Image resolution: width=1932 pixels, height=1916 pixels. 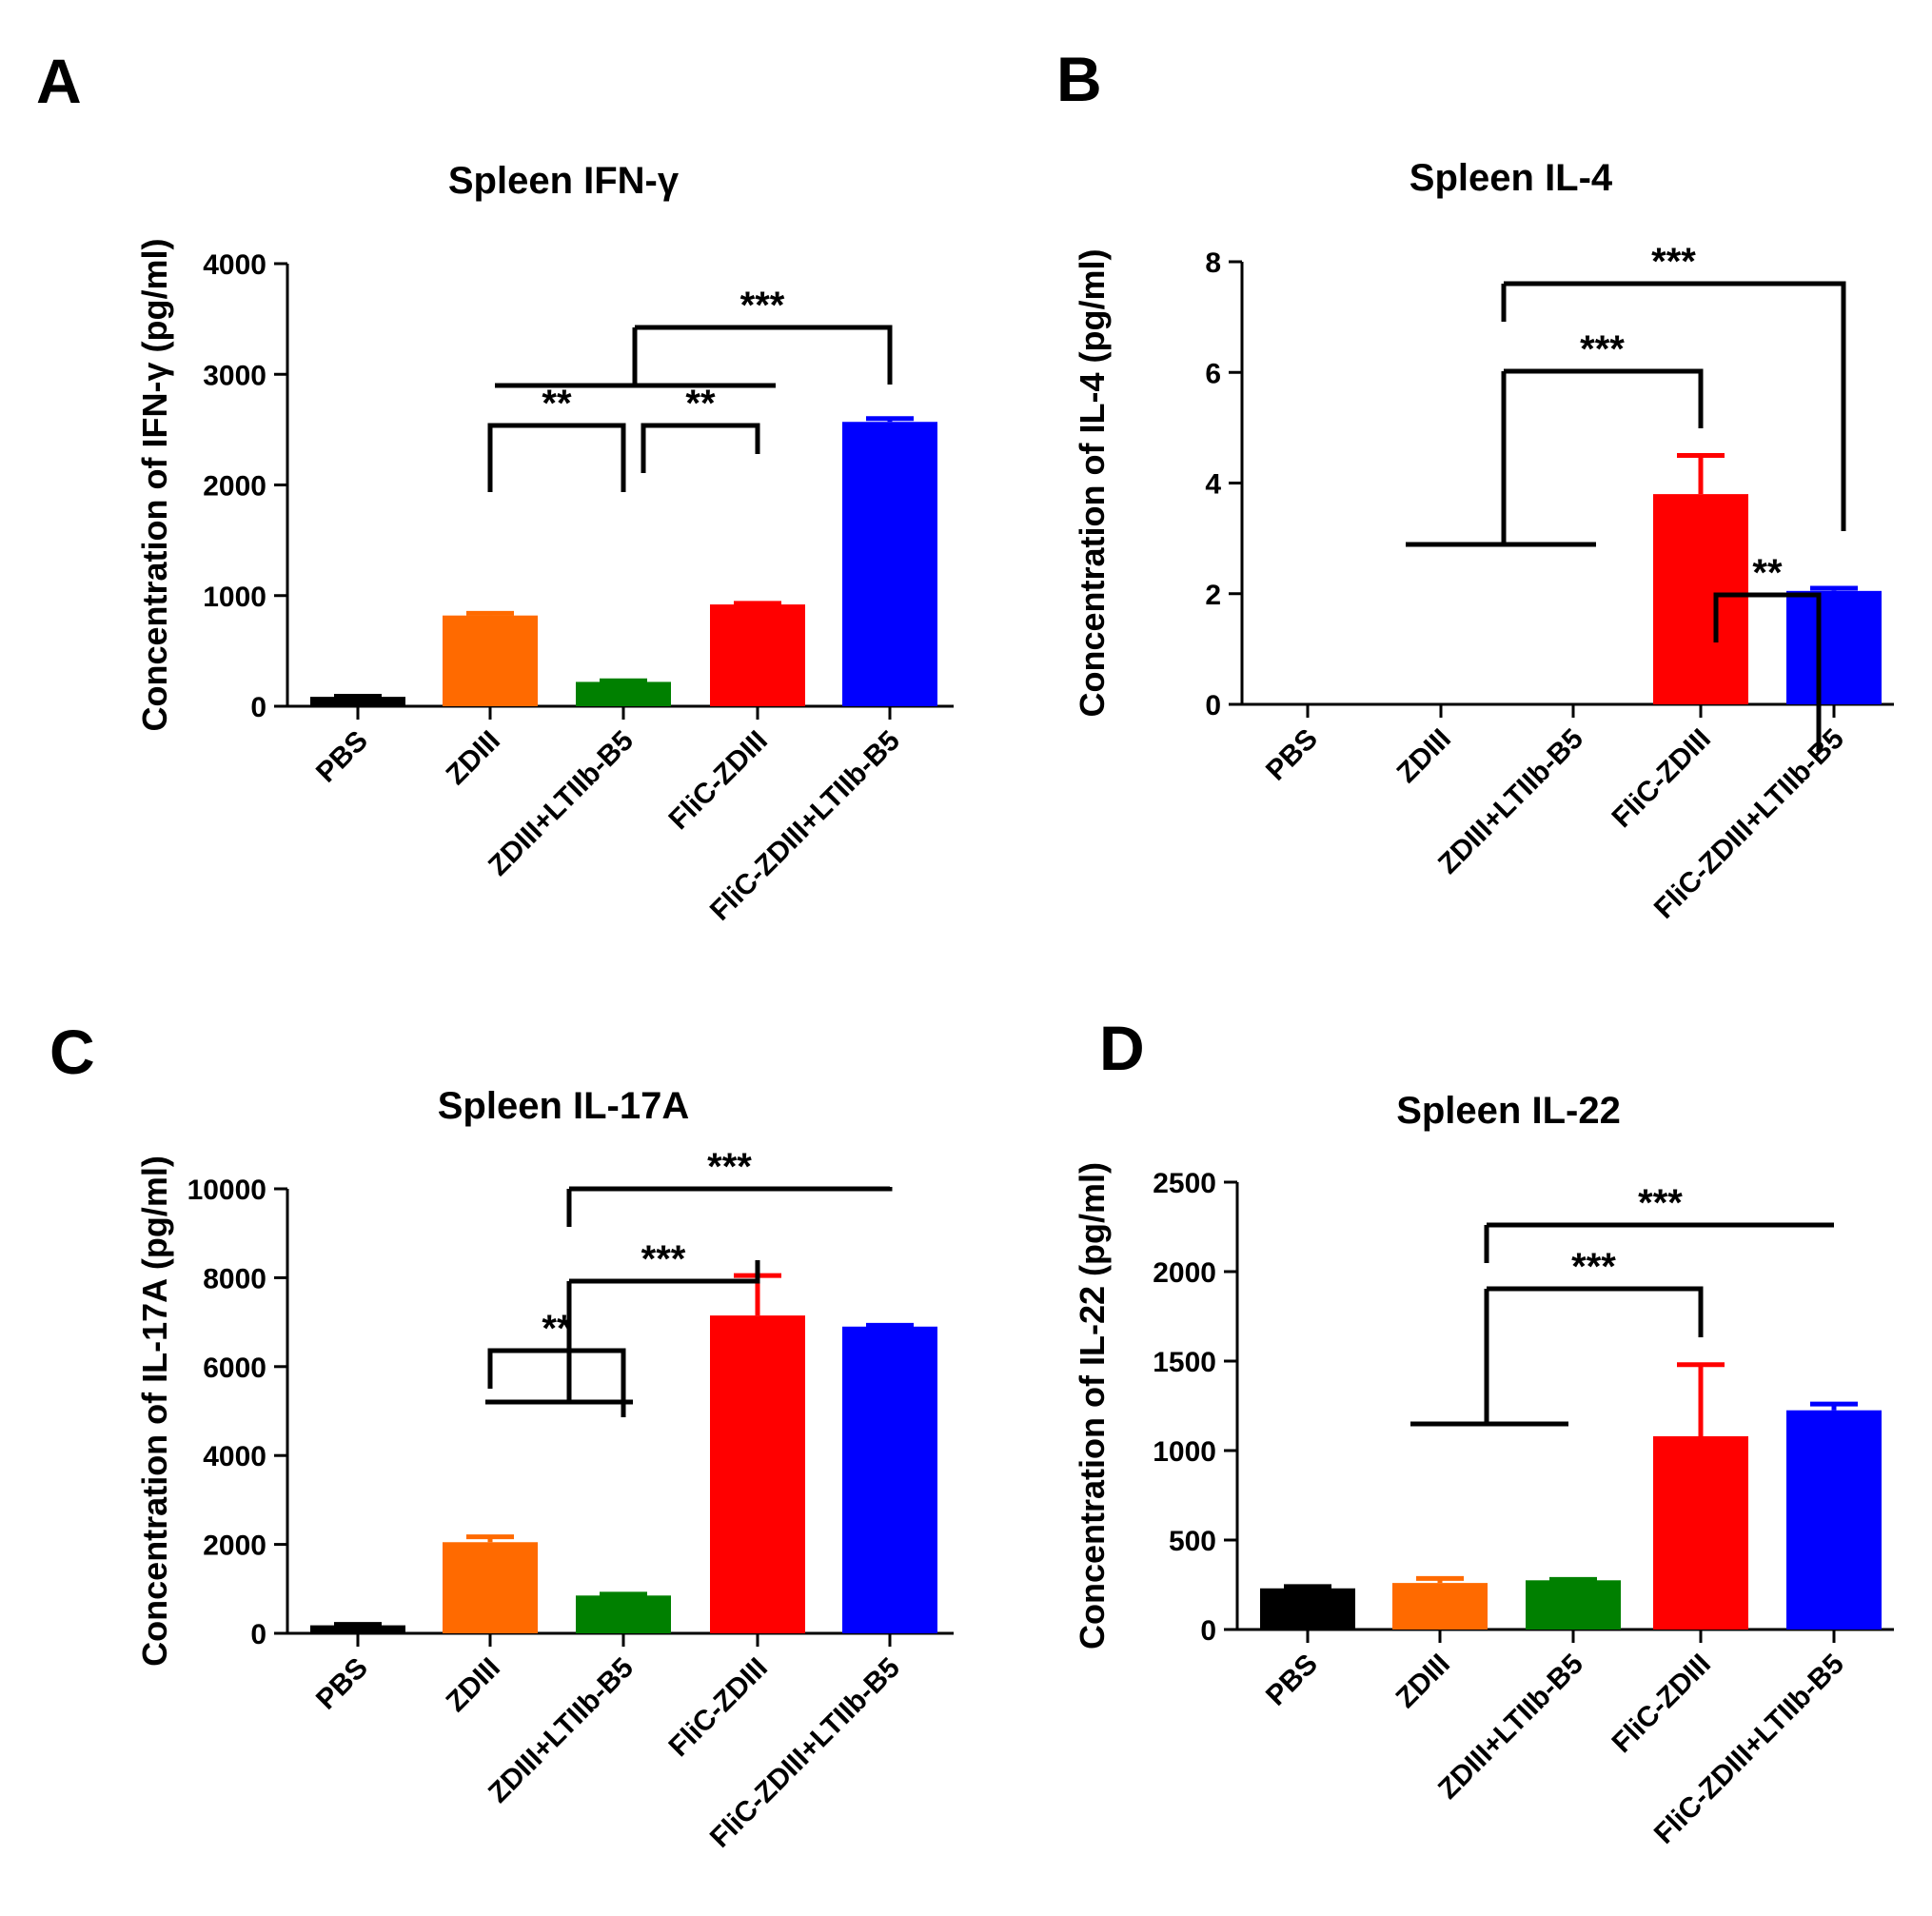 I want to click on y-tick-label: 8000, so click(x=234, y=1278).